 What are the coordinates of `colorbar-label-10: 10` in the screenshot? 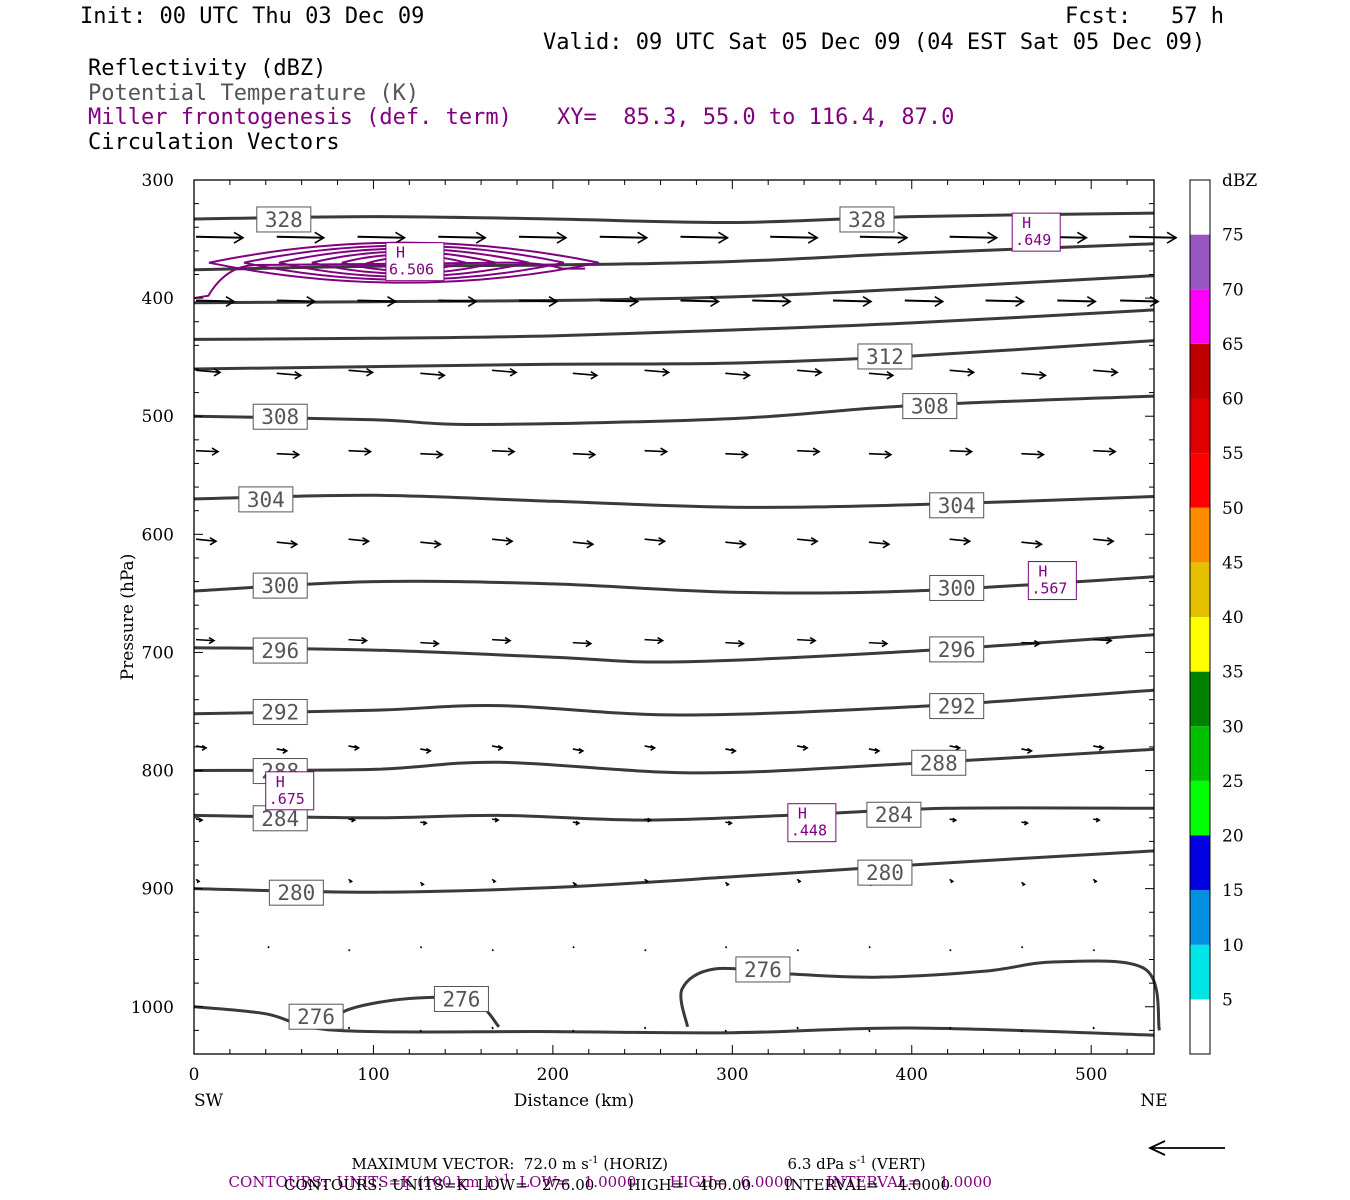 It's located at (1233, 946).